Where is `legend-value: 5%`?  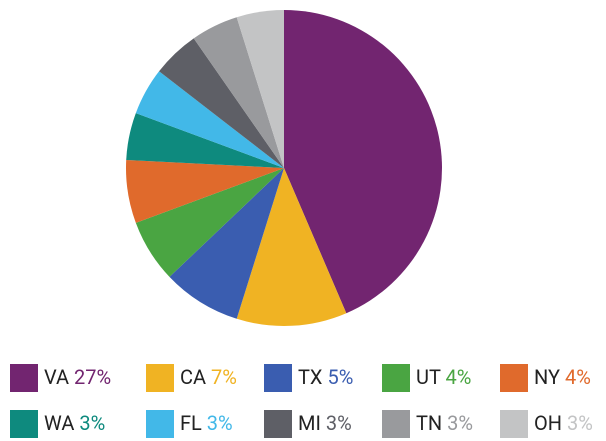 legend-value: 5% is located at coordinates (340, 377).